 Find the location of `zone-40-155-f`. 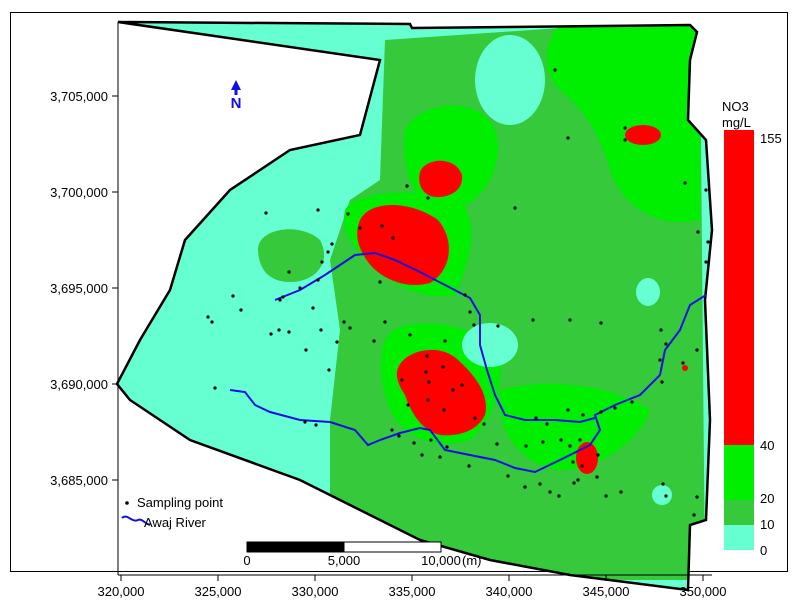

zone-40-155-f is located at coordinates (685, 368).